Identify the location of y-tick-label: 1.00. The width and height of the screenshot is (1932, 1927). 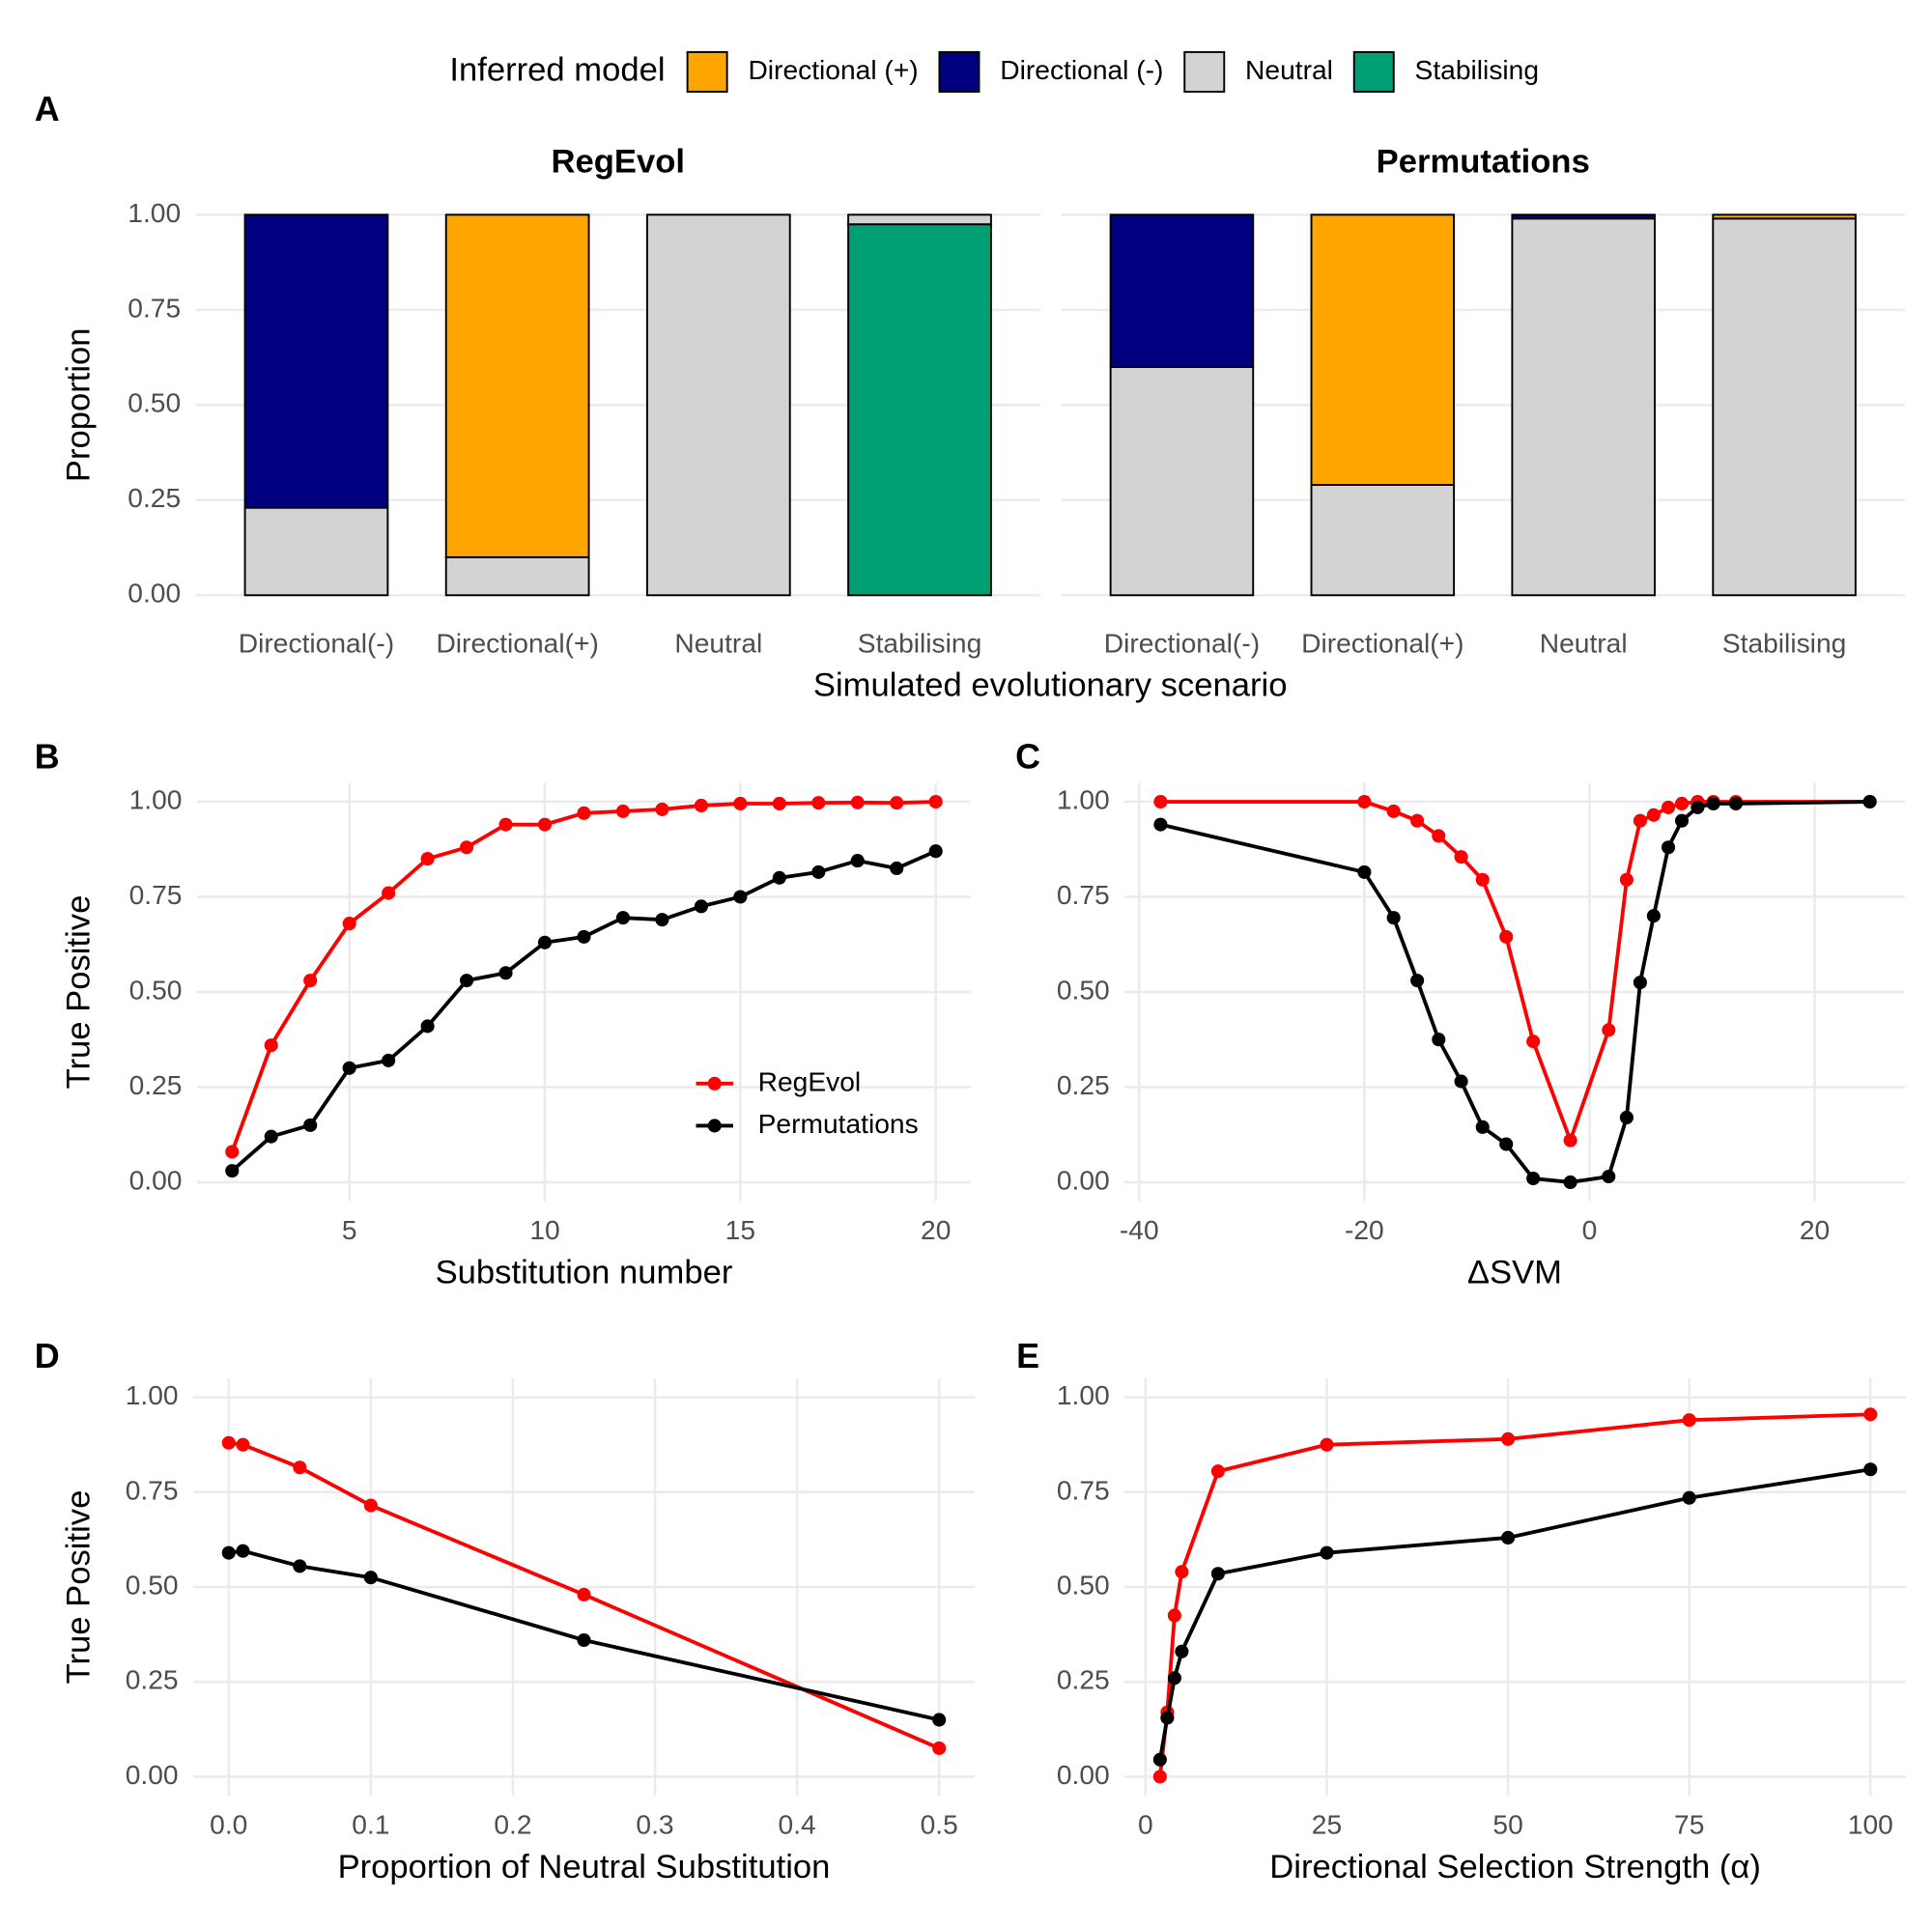
(1083, 798).